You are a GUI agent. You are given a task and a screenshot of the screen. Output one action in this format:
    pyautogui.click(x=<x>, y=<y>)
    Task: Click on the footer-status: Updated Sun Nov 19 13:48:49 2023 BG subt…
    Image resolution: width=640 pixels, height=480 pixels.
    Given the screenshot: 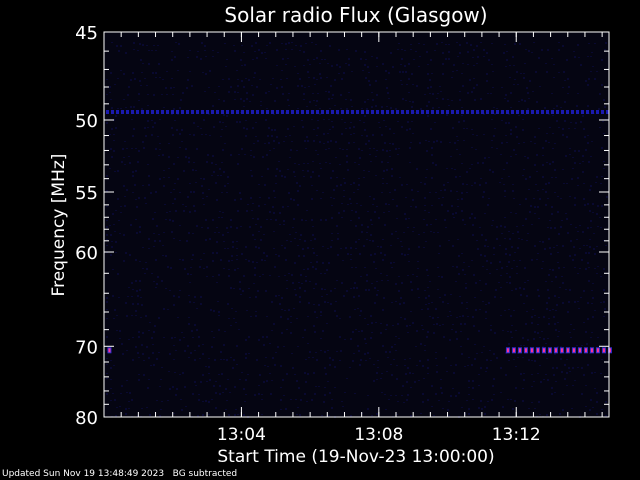 What is the action you would take?
    pyautogui.click(x=119, y=474)
    